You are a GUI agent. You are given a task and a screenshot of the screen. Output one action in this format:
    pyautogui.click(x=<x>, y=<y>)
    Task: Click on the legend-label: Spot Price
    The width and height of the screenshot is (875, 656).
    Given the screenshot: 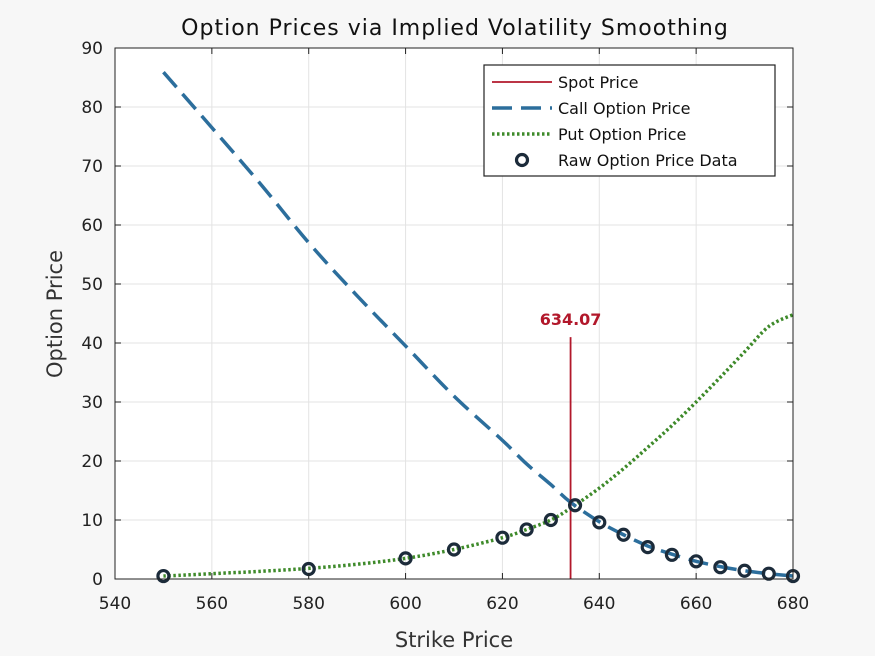 What is the action you would take?
    pyautogui.click(x=598, y=82)
    